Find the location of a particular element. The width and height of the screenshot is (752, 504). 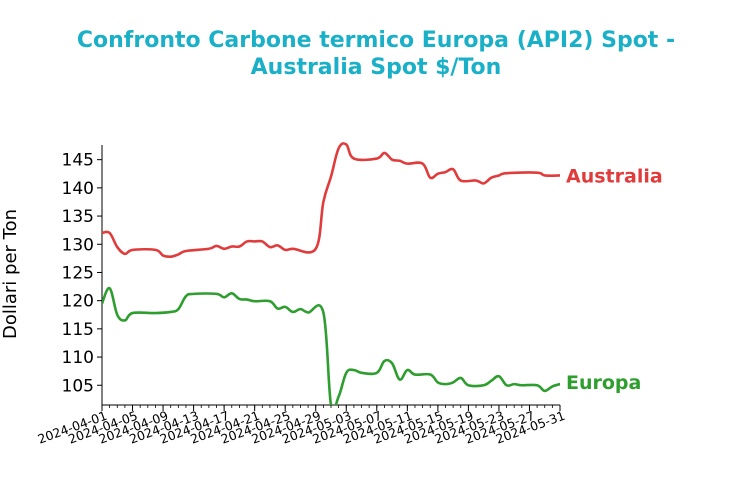

y-tick-label: 125 is located at coordinates (78, 273).